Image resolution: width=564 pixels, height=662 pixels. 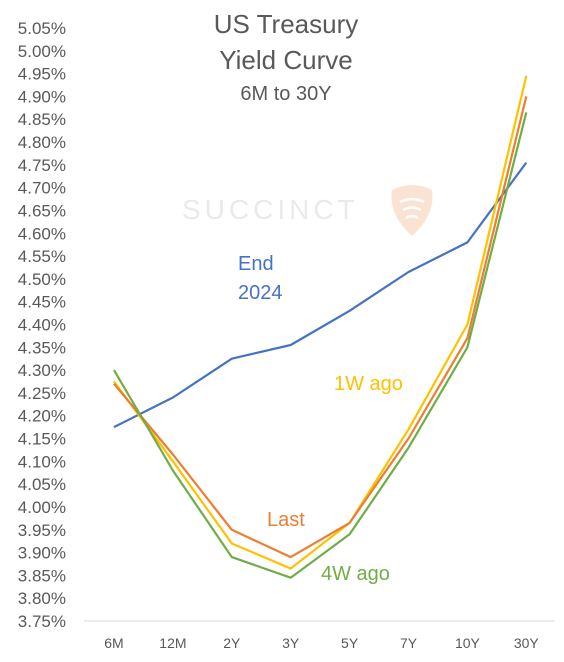 What do you see at coordinates (286, 94) in the screenshot?
I see `chart-subtitle: 6M to 30Y` at bounding box center [286, 94].